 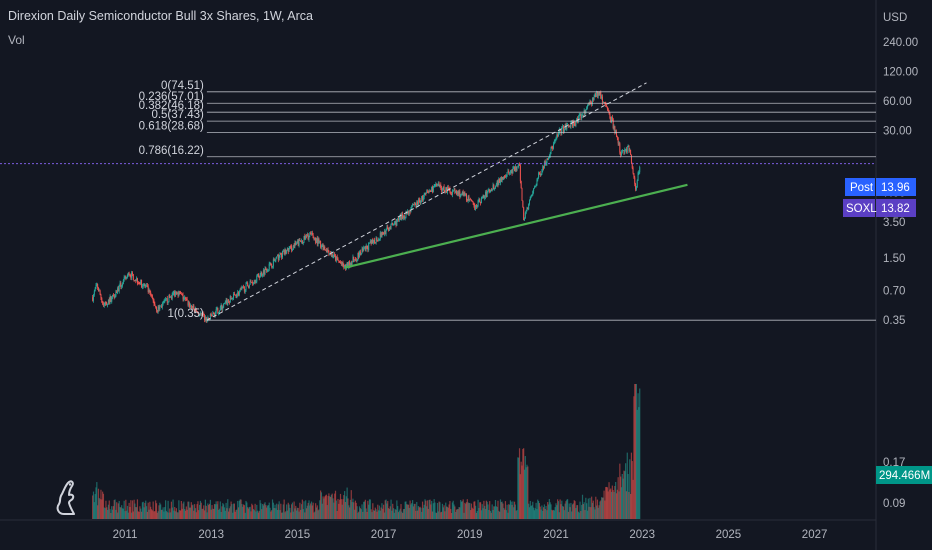 What do you see at coordinates (516, 226) in the screenshot?
I see `support-trend-line` at bounding box center [516, 226].